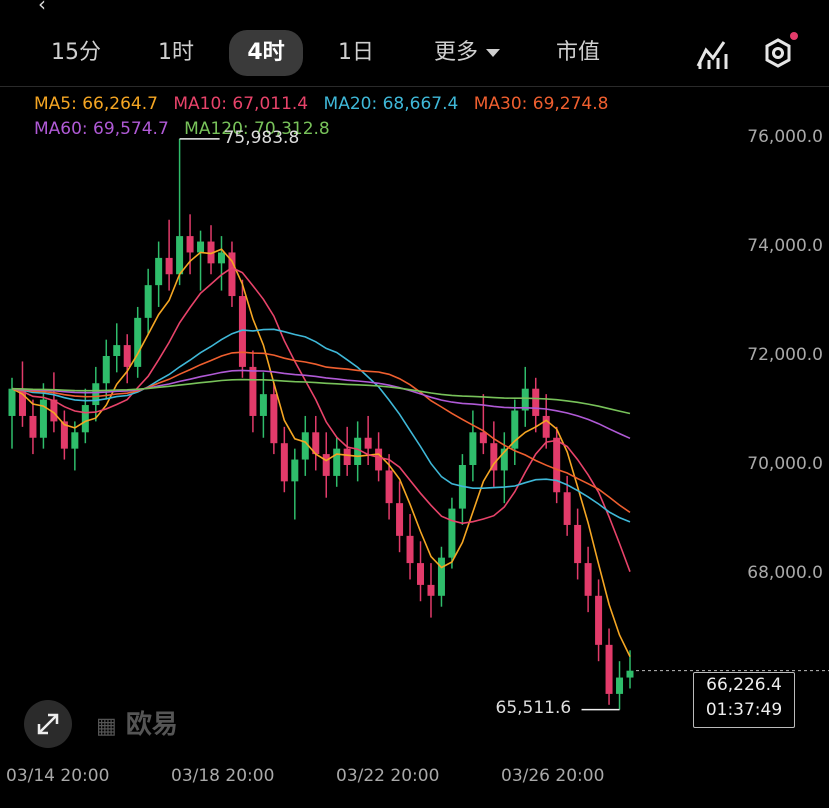 This screenshot has width=829, height=808. Describe the element at coordinates (321, 396) in the screenshot. I see `ma120-line` at that location.